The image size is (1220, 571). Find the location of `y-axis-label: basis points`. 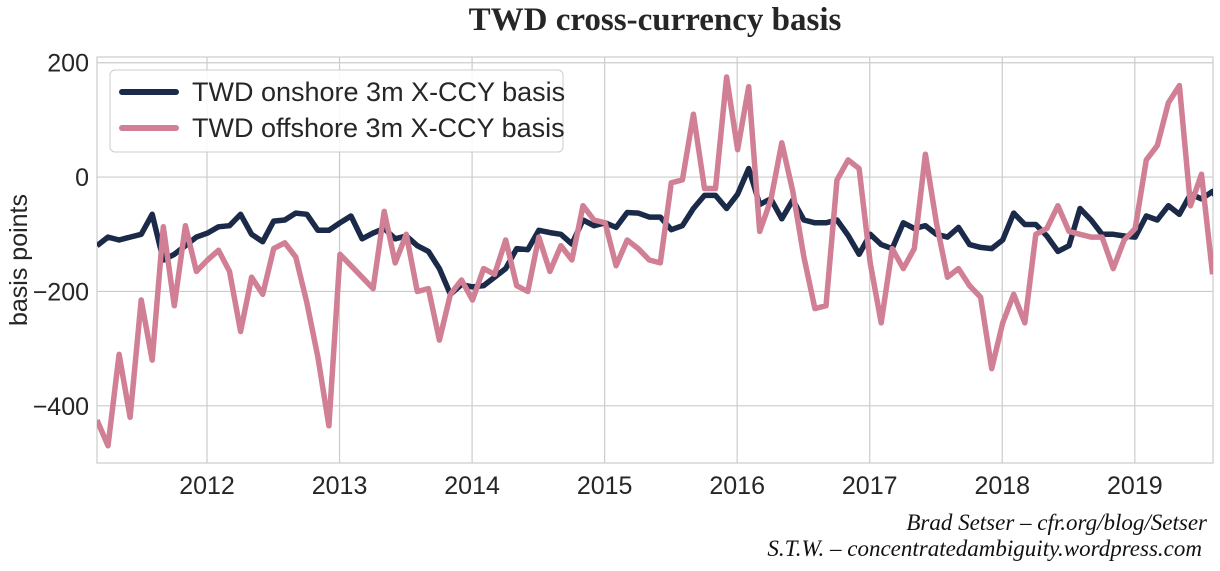

y-axis-label: basis points is located at coordinates (19, 260).